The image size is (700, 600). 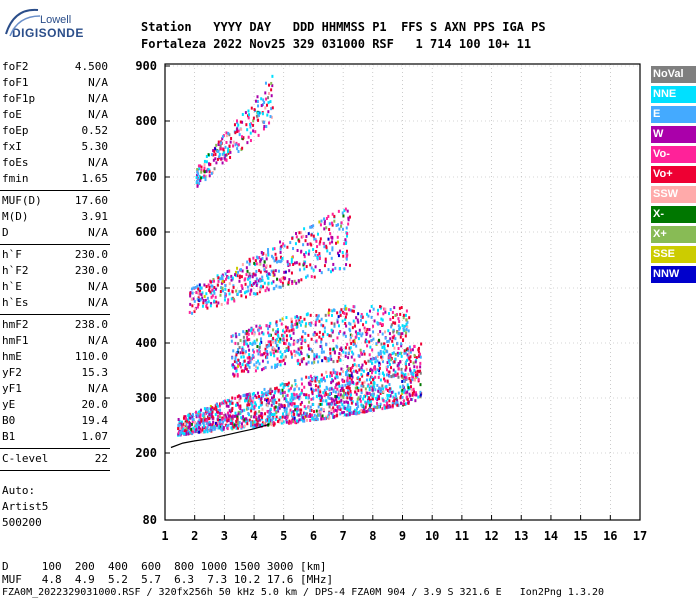 I want to click on param-row-md: M(D) 3.91, so click(x=55, y=217).